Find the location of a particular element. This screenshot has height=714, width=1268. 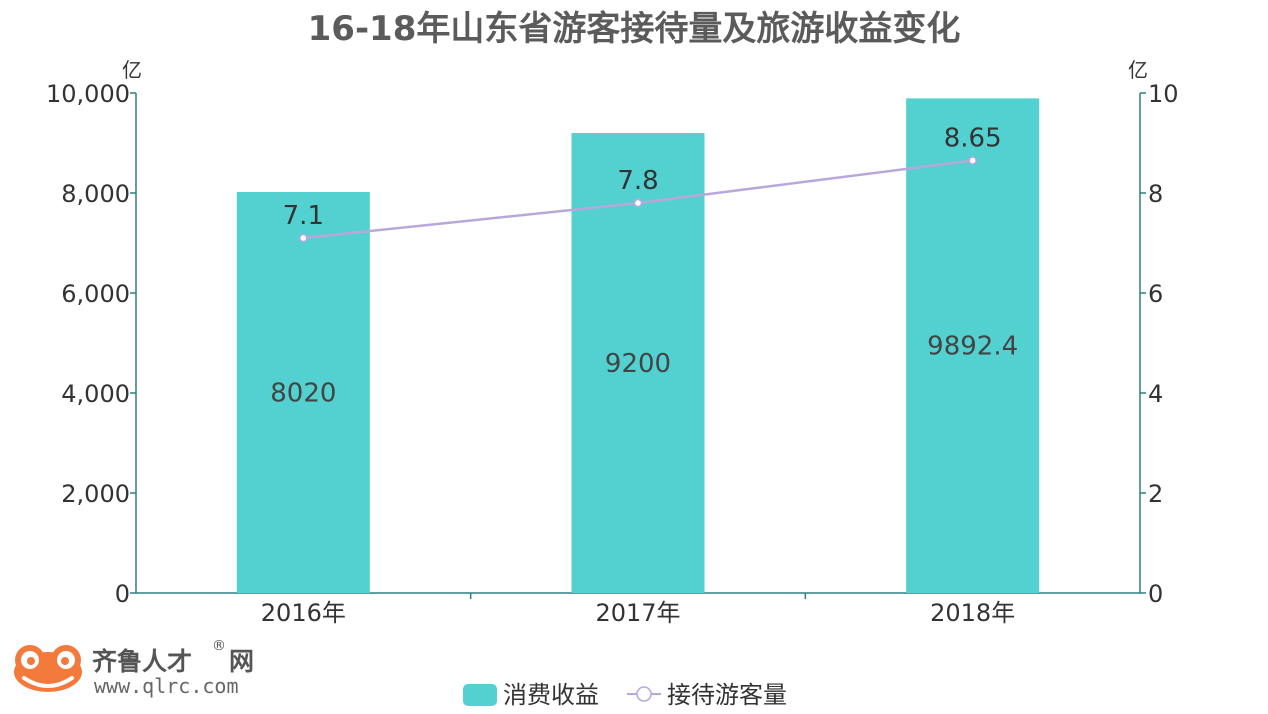

left-tick-label: 8,000 is located at coordinates (95, 194).